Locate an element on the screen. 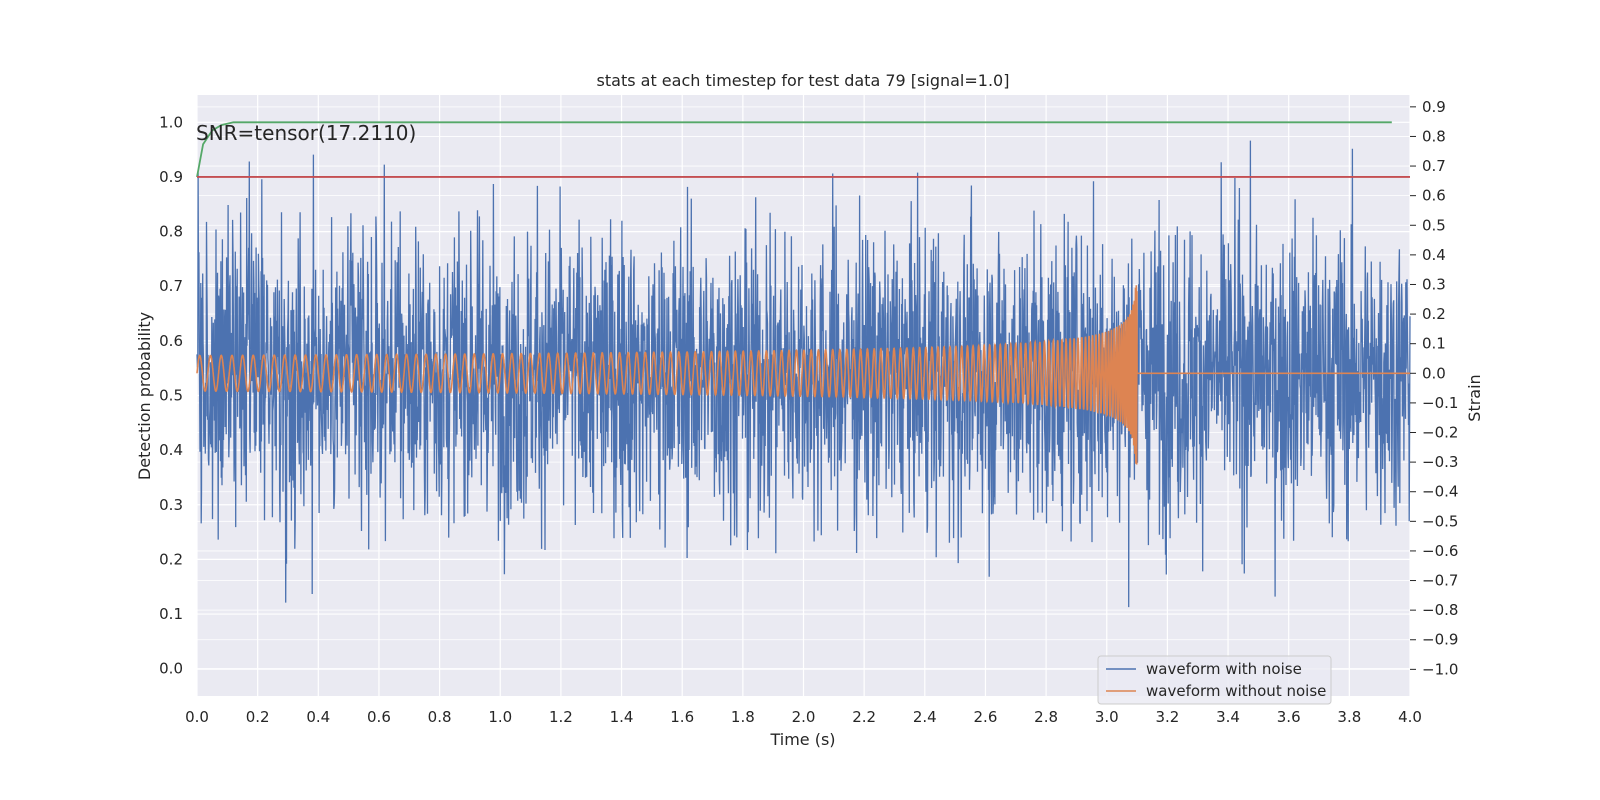  legend-label-clean: waveform without noise is located at coordinates (1236, 691).